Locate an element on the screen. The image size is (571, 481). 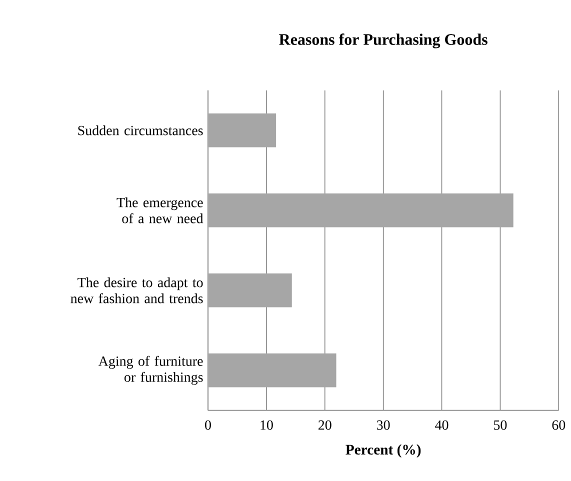
x-axis-title: Percent (%) is located at coordinates (383, 451).